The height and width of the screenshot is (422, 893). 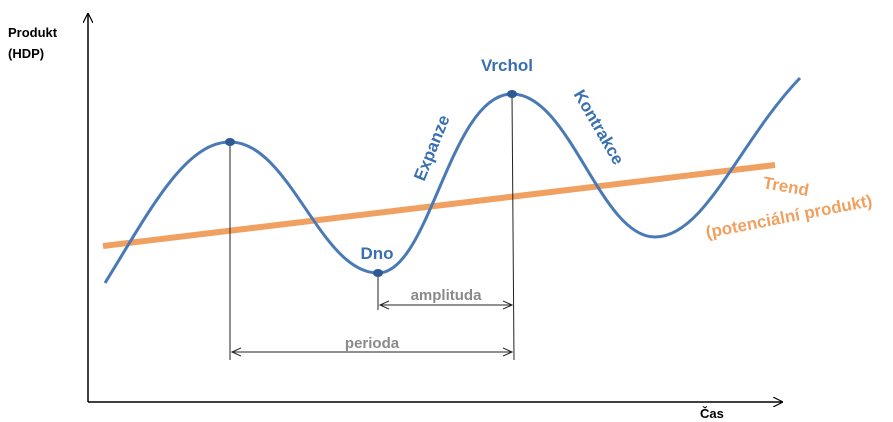 What do you see at coordinates (26, 53) in the screenshot?
I see `y-axis-label: (HDP)` at bounding box center [26, 53].